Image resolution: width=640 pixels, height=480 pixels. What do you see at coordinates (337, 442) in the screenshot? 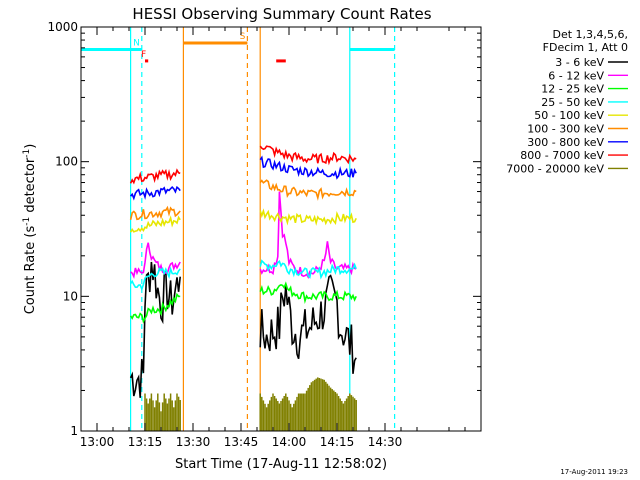
I see `x-tick-label: 14:15` at bounding box center [337, 442].